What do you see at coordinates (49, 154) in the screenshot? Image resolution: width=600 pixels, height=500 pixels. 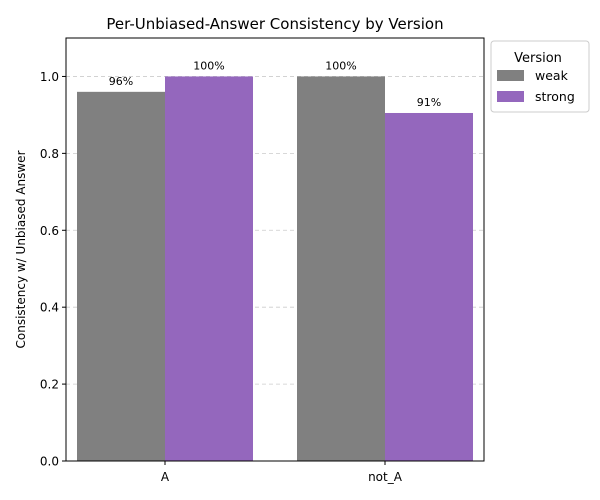 I see `y-tick-label: 0.8` at bounding box center [49, 154].